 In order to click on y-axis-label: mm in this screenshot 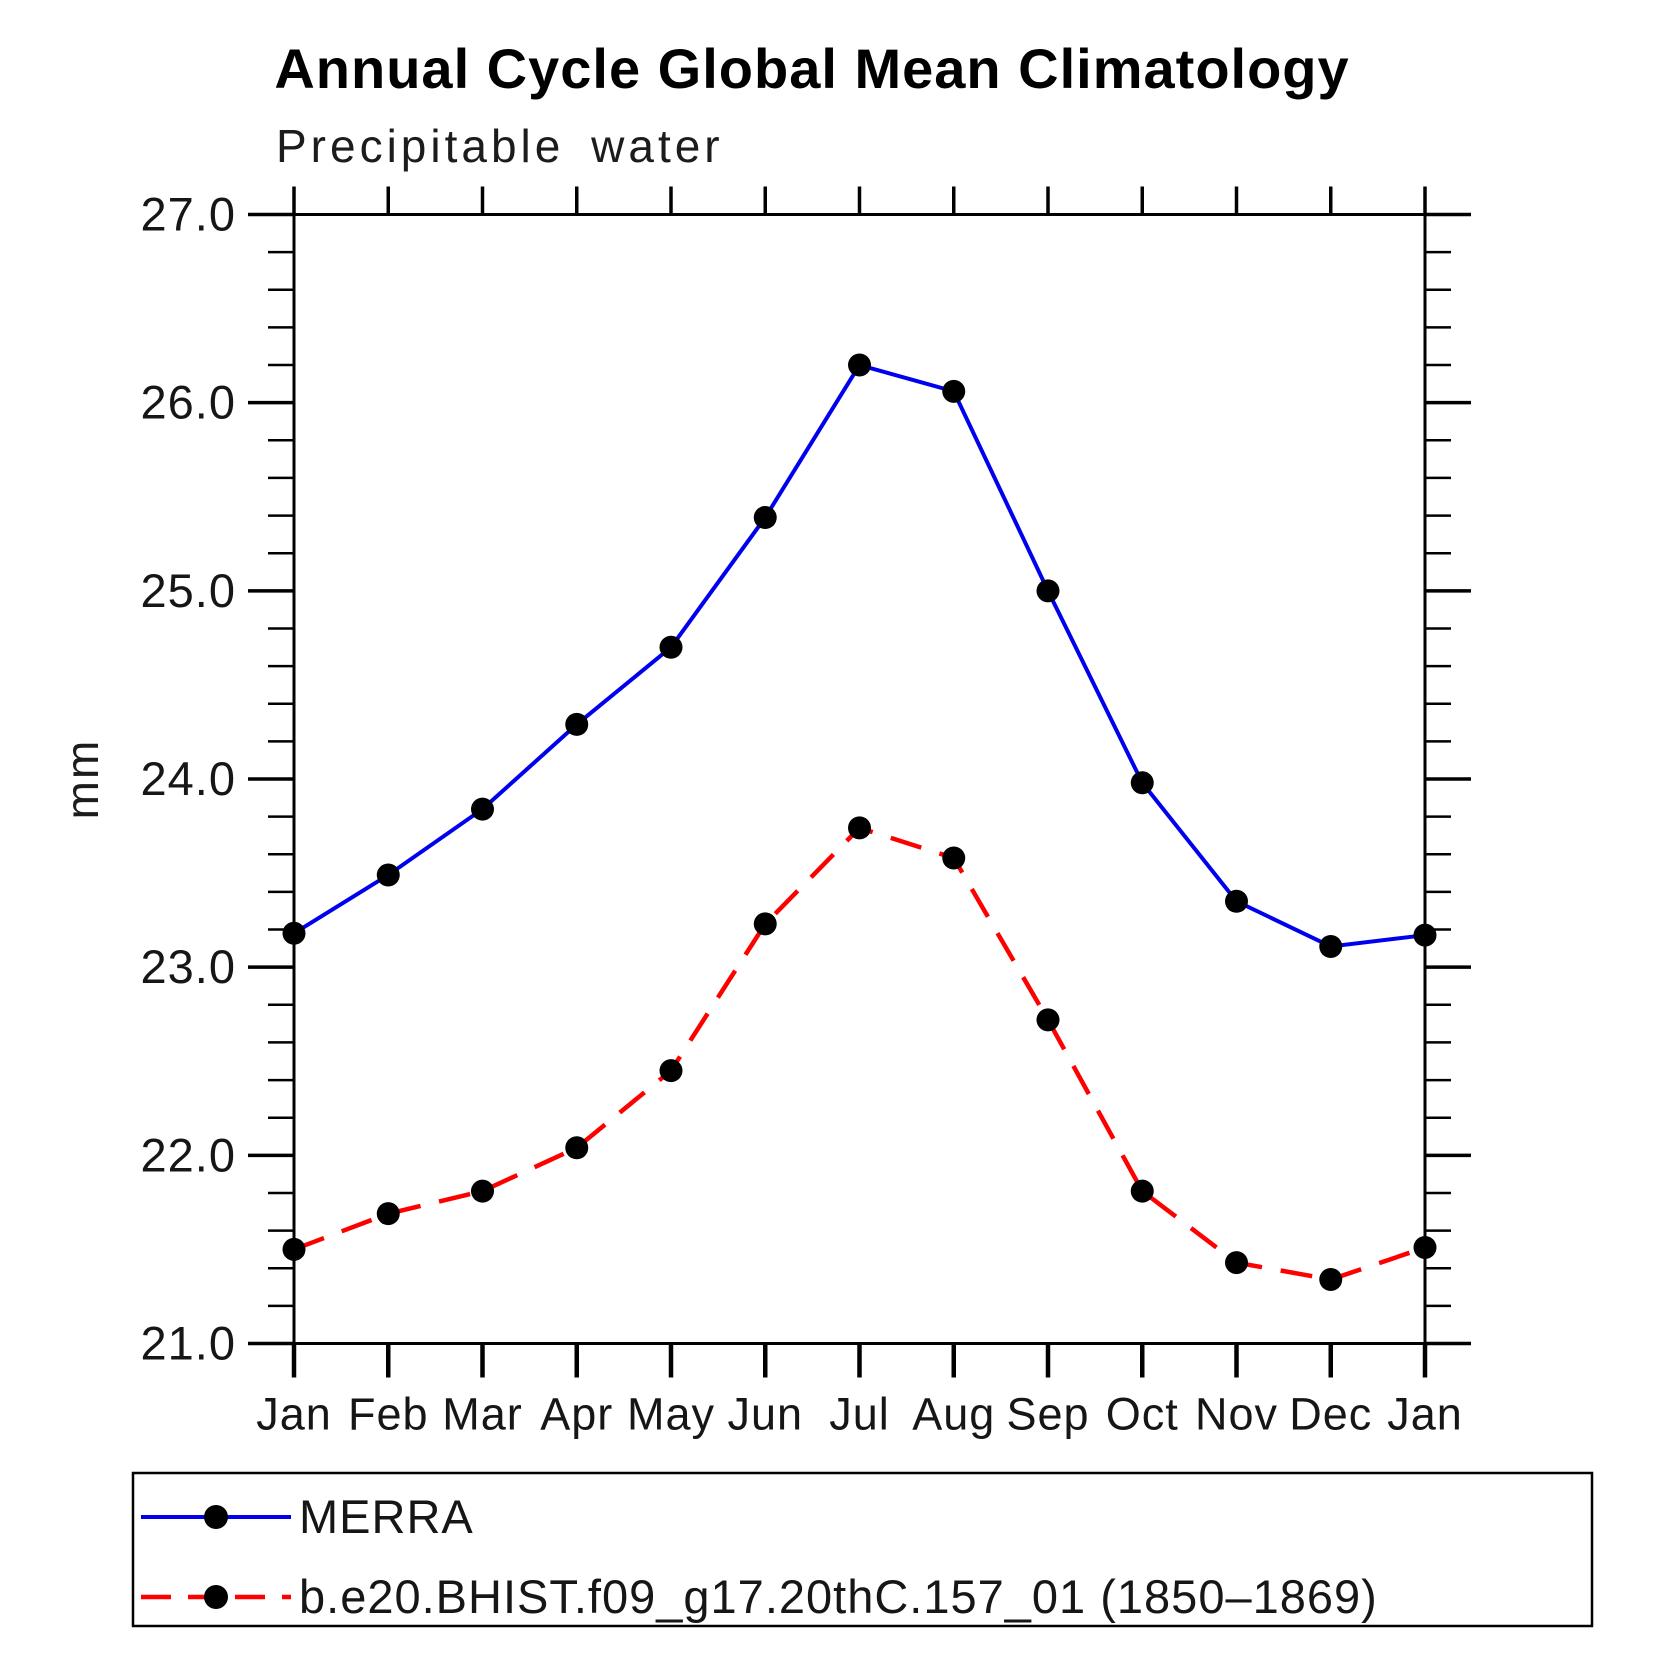, I will do `click(82, 779)`.